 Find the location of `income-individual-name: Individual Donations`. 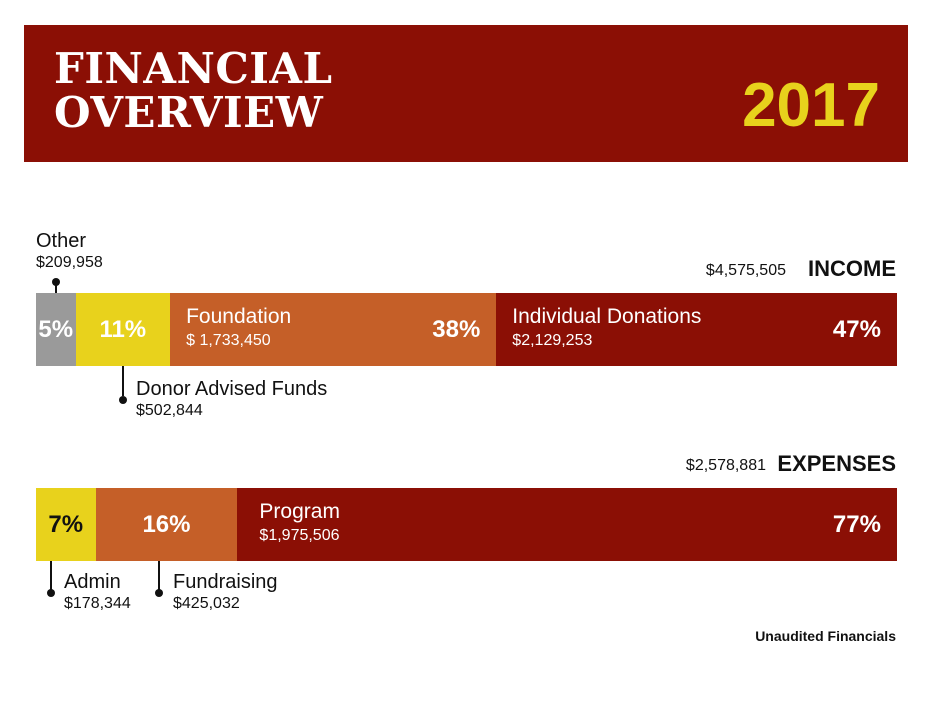

income-individual-name: Individual Donations is located at coordinates (607, 316).